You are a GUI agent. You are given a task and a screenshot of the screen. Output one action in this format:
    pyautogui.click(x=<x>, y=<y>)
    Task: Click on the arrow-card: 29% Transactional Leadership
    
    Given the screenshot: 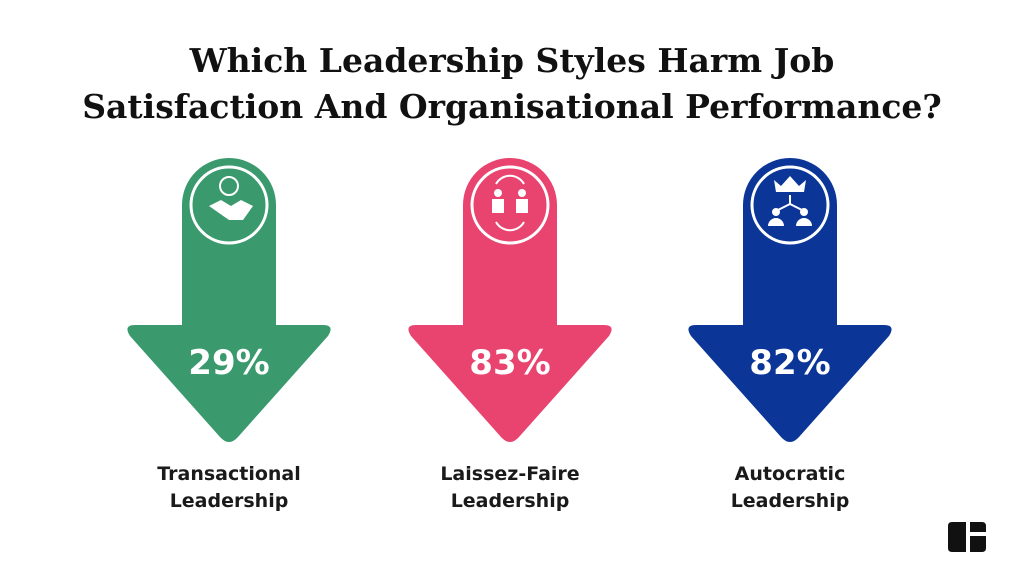 What is the action you would take?
    pyautogui.click(x=229, y=335)
    